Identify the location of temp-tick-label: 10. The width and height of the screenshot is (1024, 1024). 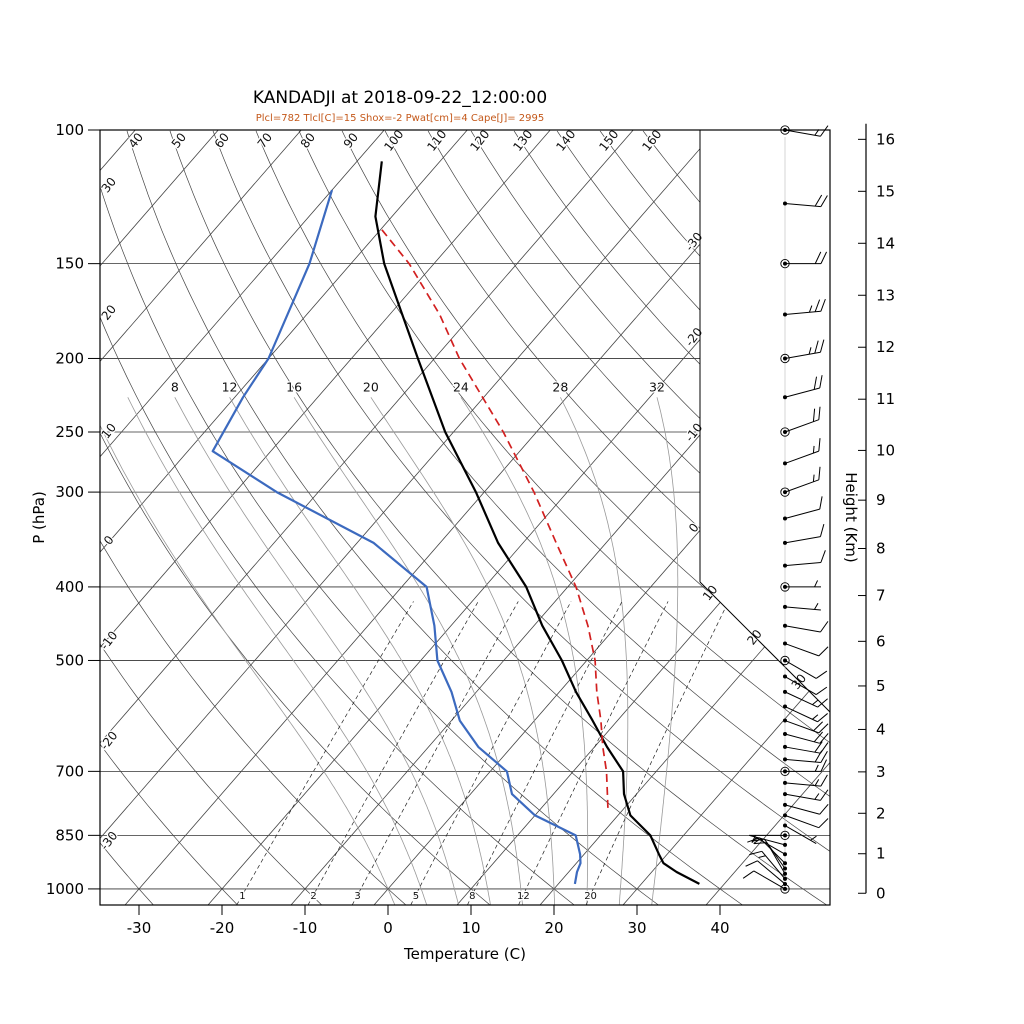
(470, 928).